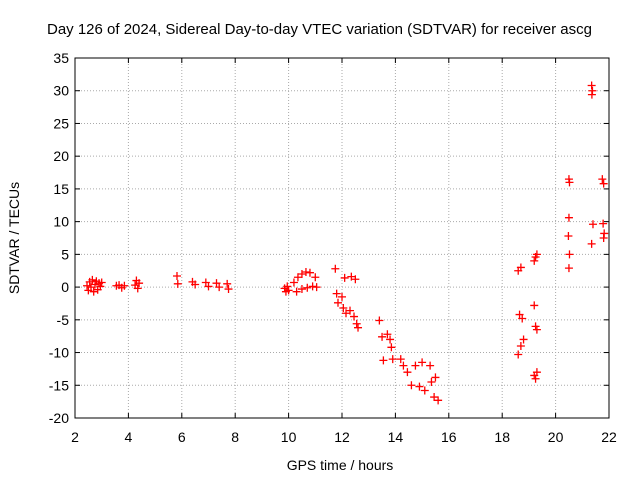  Describe the element at coordinates (61, 156) in the screenshot. I see `y-tick-label: 20` at that location.